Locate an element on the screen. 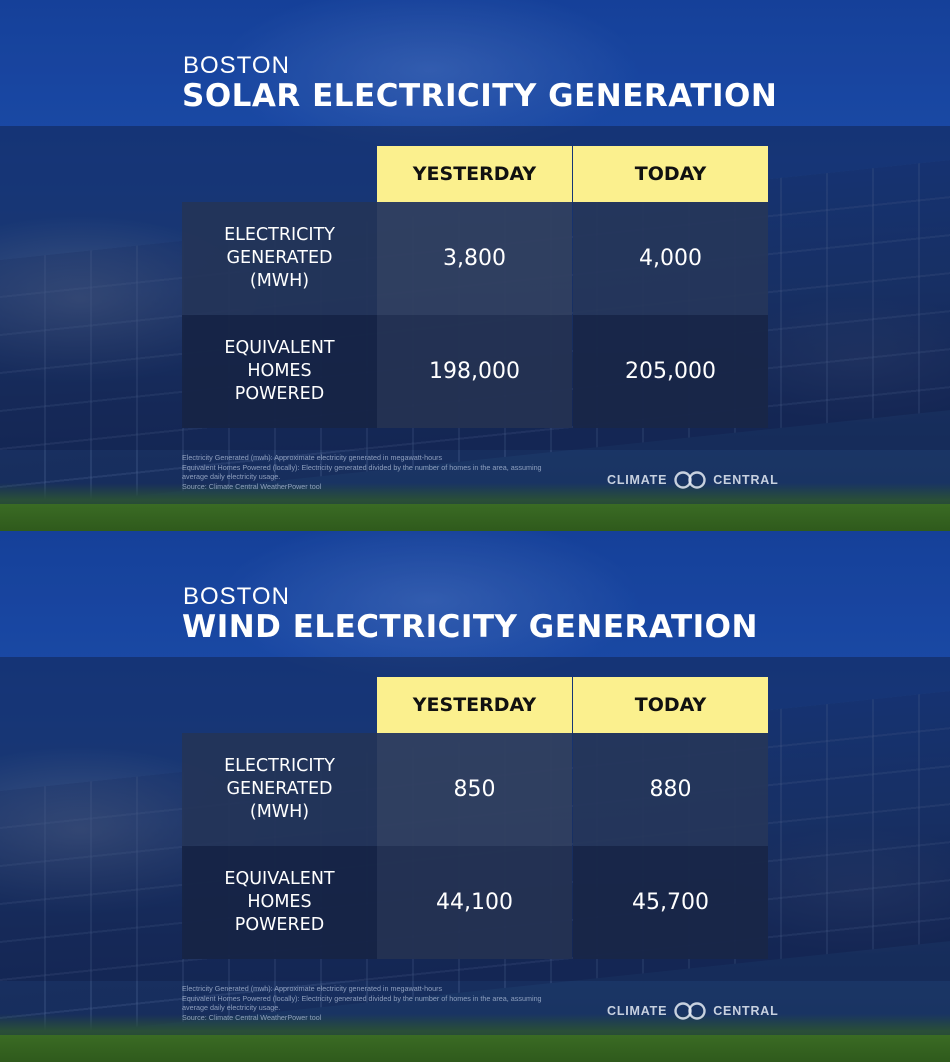 This screenshot has width=950, height=1062. value-homes-yesterday: 198,000 is located at coordinates (474, 371).